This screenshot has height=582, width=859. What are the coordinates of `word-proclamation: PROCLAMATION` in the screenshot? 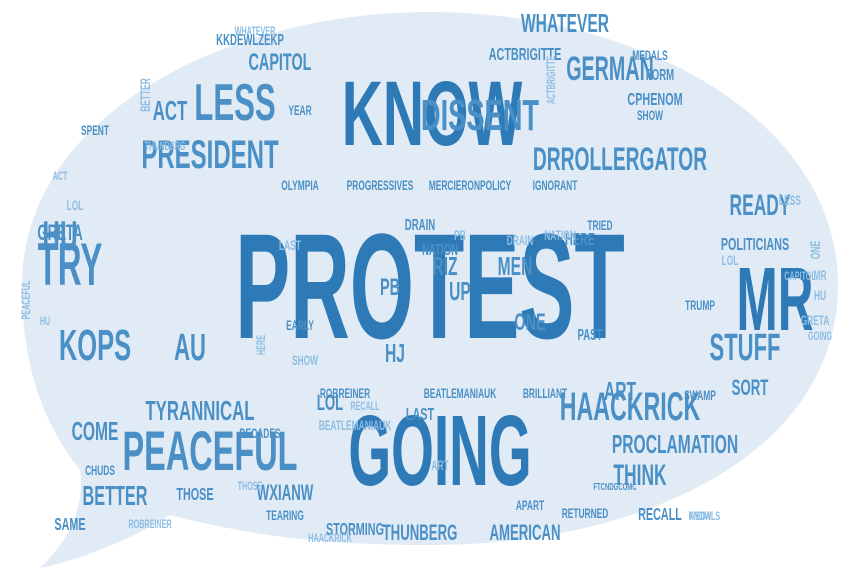 It's located at (675, 444).